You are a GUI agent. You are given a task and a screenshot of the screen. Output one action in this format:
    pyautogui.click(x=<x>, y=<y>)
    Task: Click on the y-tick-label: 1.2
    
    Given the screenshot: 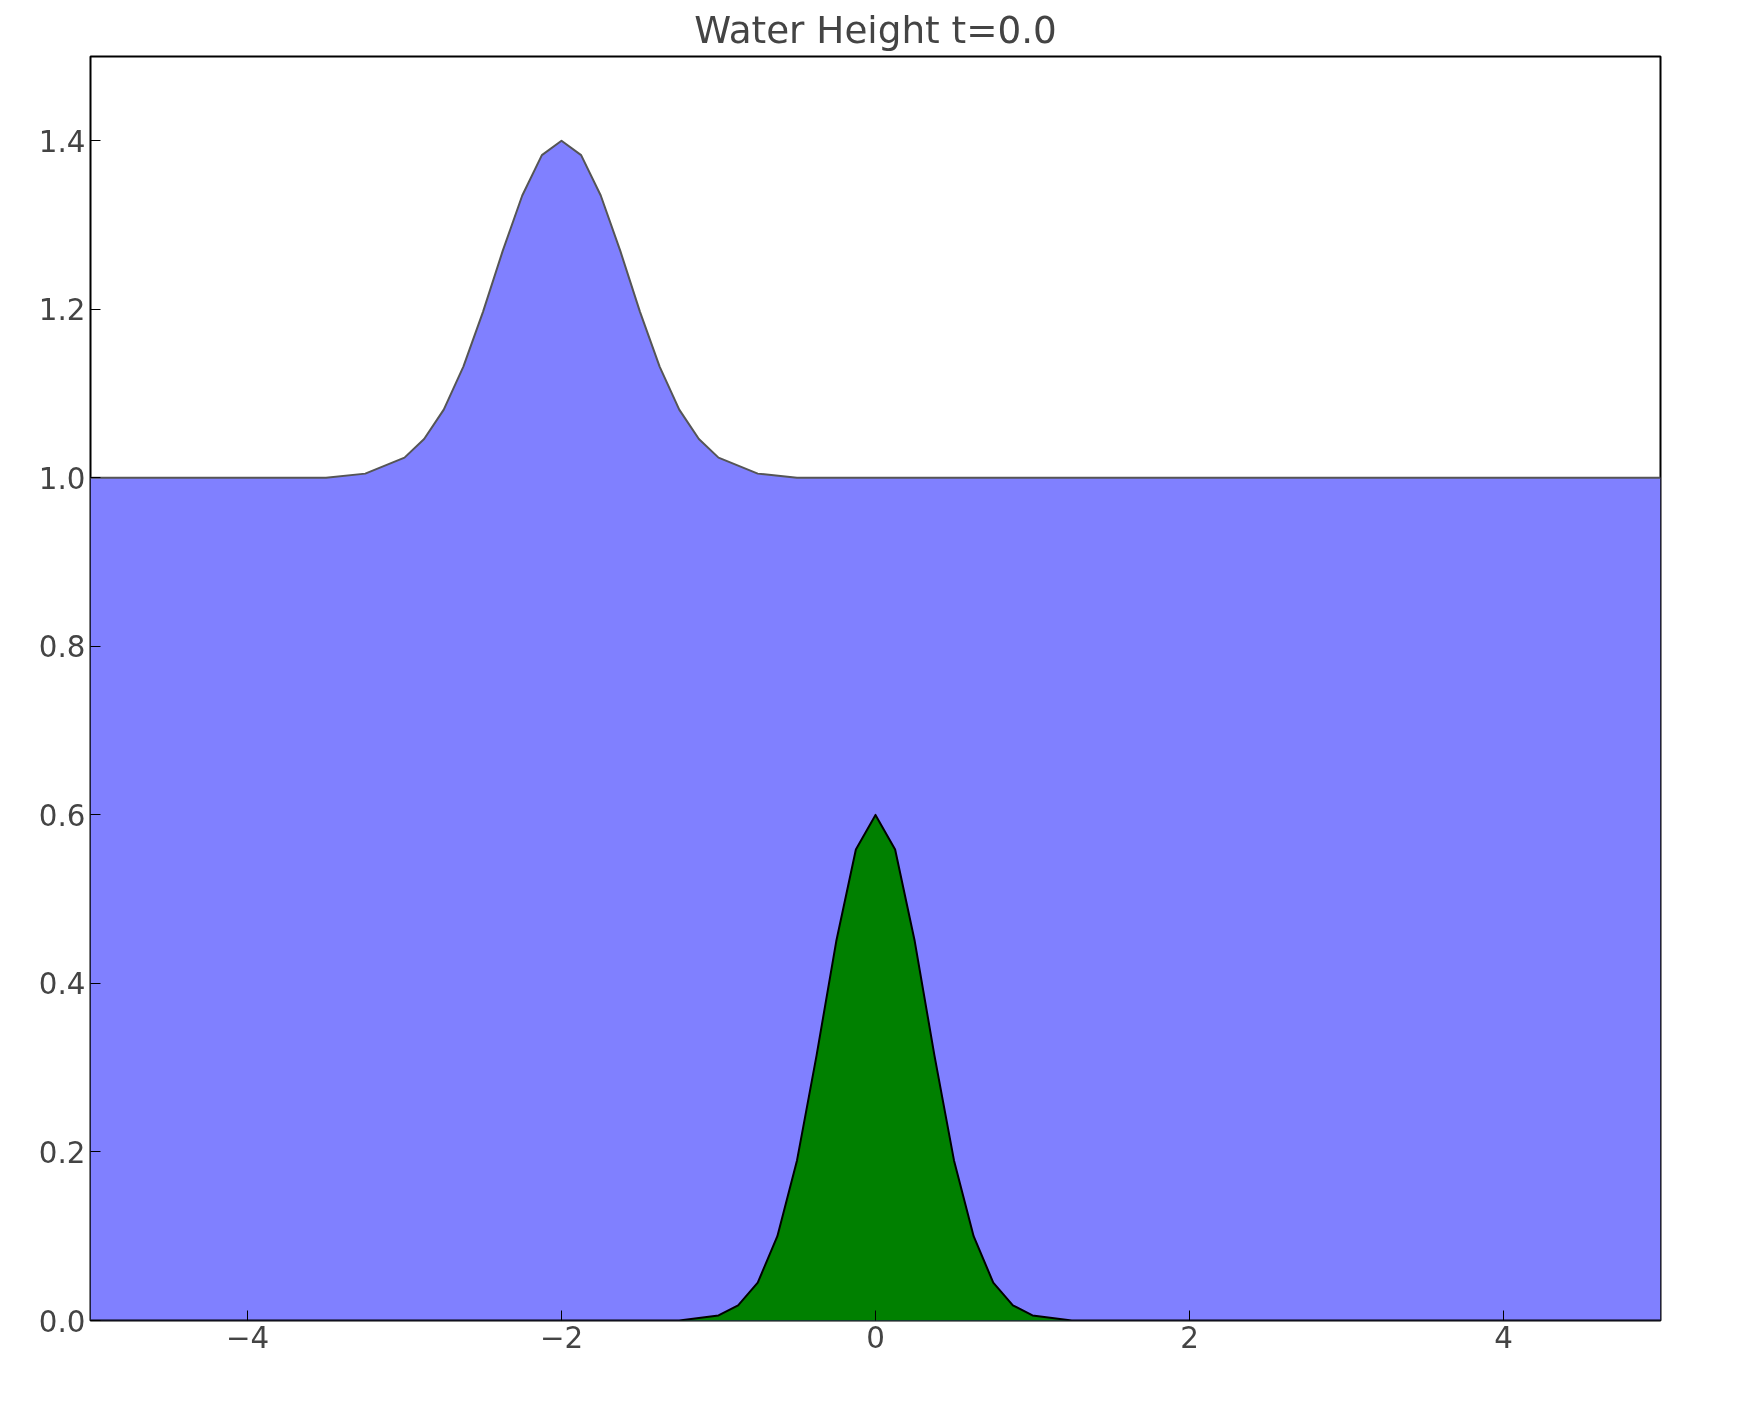 What is the action you would take?
    pyautogui.click(x=62, y=310)
    